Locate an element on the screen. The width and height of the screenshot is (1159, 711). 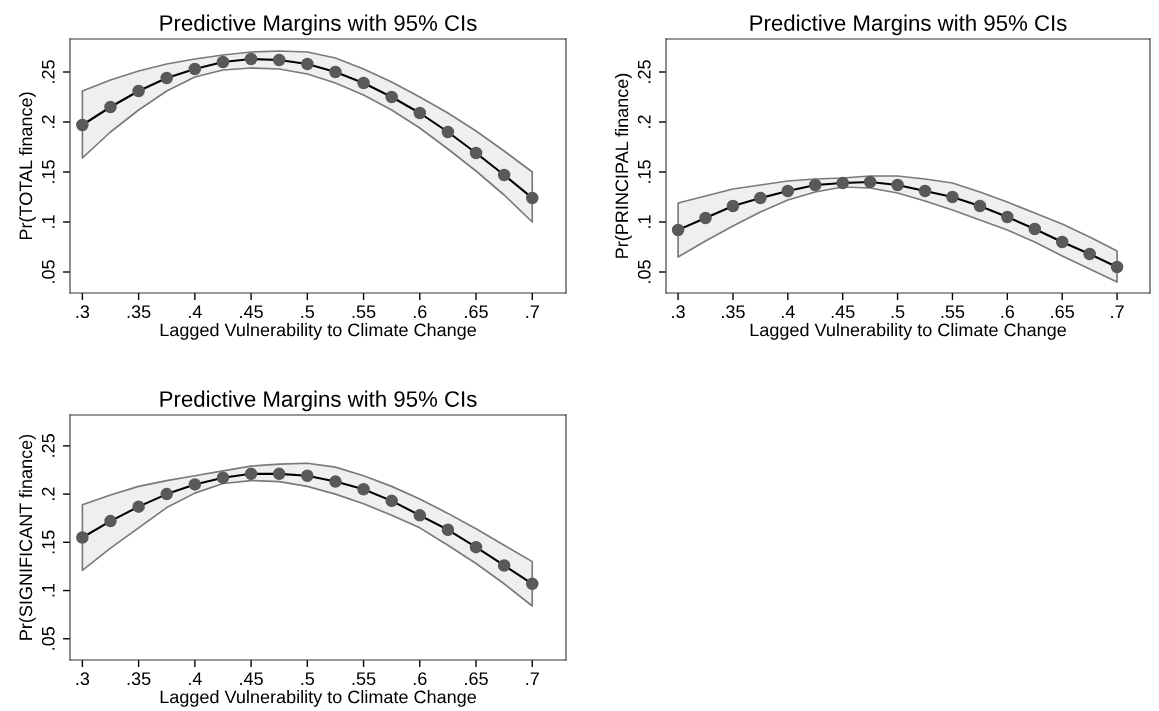
y-axis-title: Pr(PRINCIPAL finance) is located at coordinates (623, 165).